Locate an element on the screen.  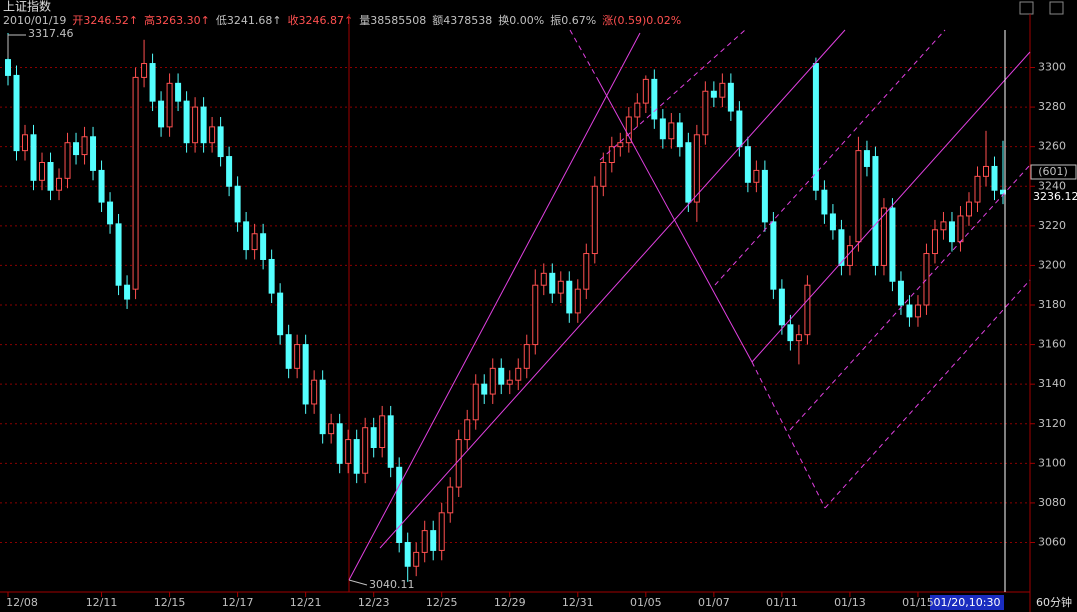
y-tick-label: 3220 is located at coordinates (1052, 225).